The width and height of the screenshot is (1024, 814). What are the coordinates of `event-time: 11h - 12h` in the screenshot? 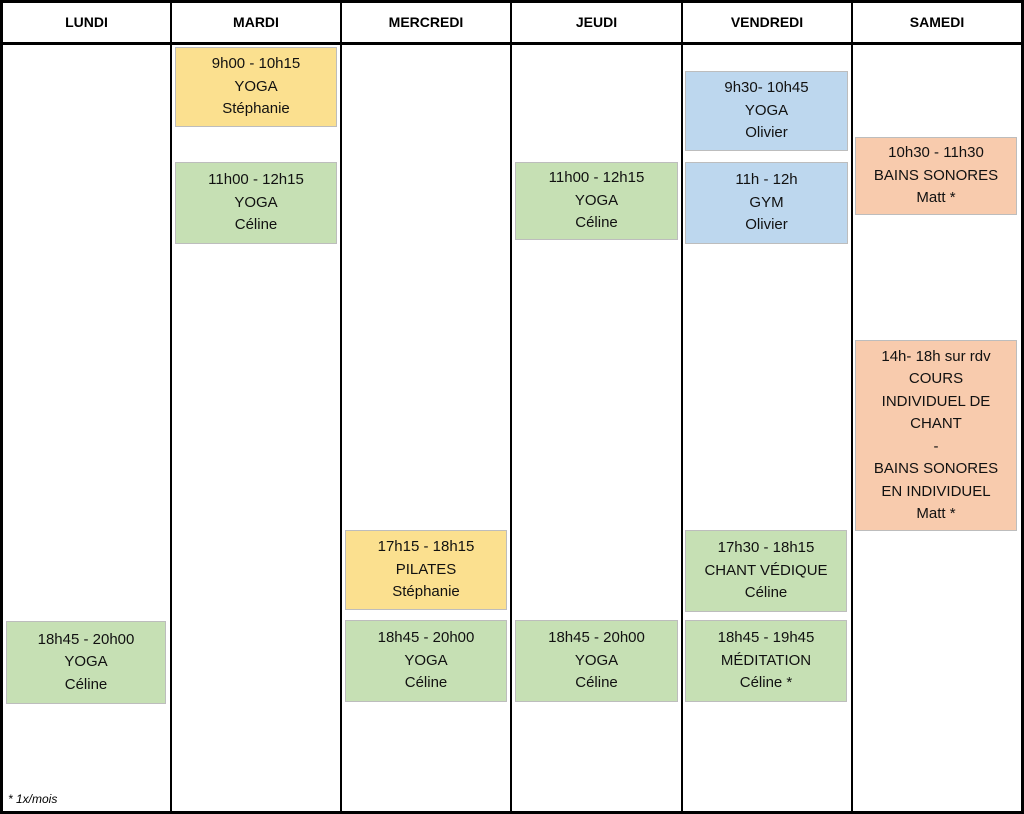 It's located at (766, 180).